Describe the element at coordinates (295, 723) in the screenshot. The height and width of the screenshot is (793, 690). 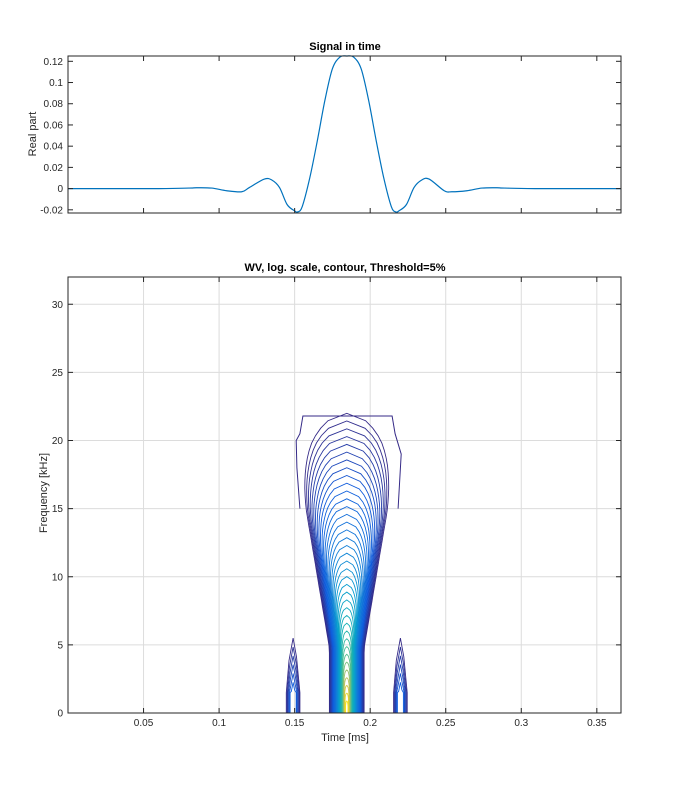
I see `wv-xtick-label: 0.15` at that location.